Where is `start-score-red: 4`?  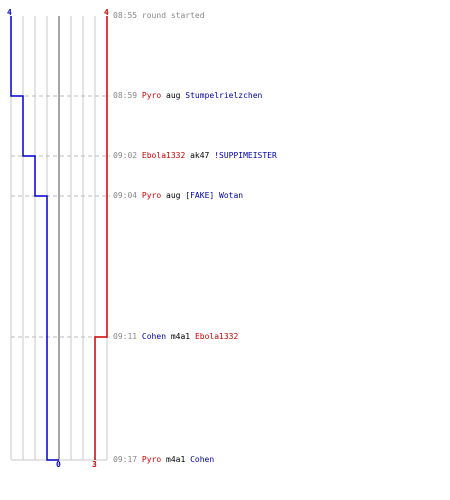
start-score-red: 4 is located at coordinates (106, 12).